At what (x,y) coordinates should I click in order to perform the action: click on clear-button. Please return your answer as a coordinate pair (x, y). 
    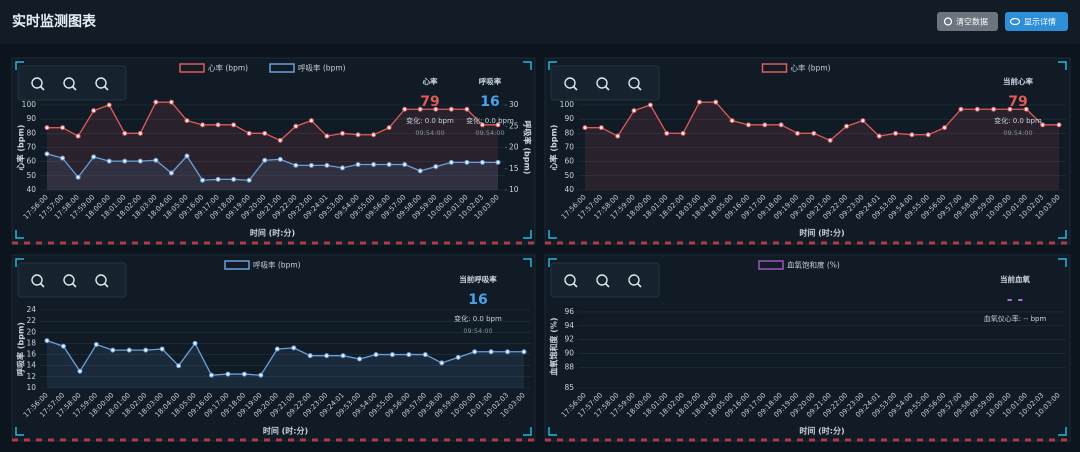
    Looking at the image, I should click on (967, 21).